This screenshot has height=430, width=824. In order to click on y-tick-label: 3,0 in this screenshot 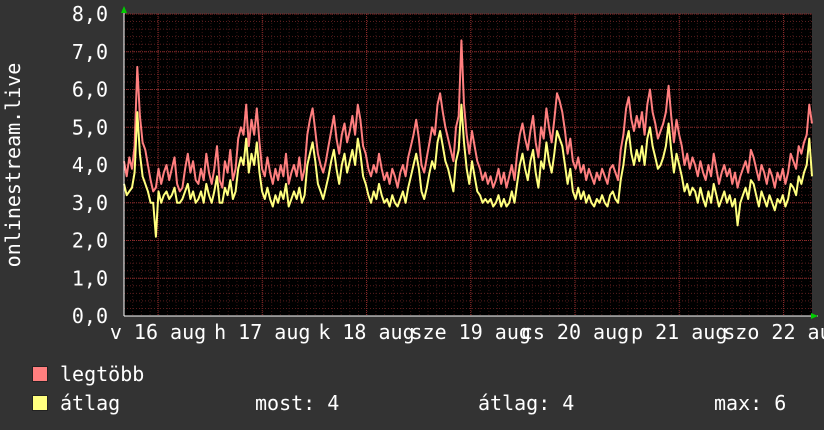, I will do `click(90, 203)`.